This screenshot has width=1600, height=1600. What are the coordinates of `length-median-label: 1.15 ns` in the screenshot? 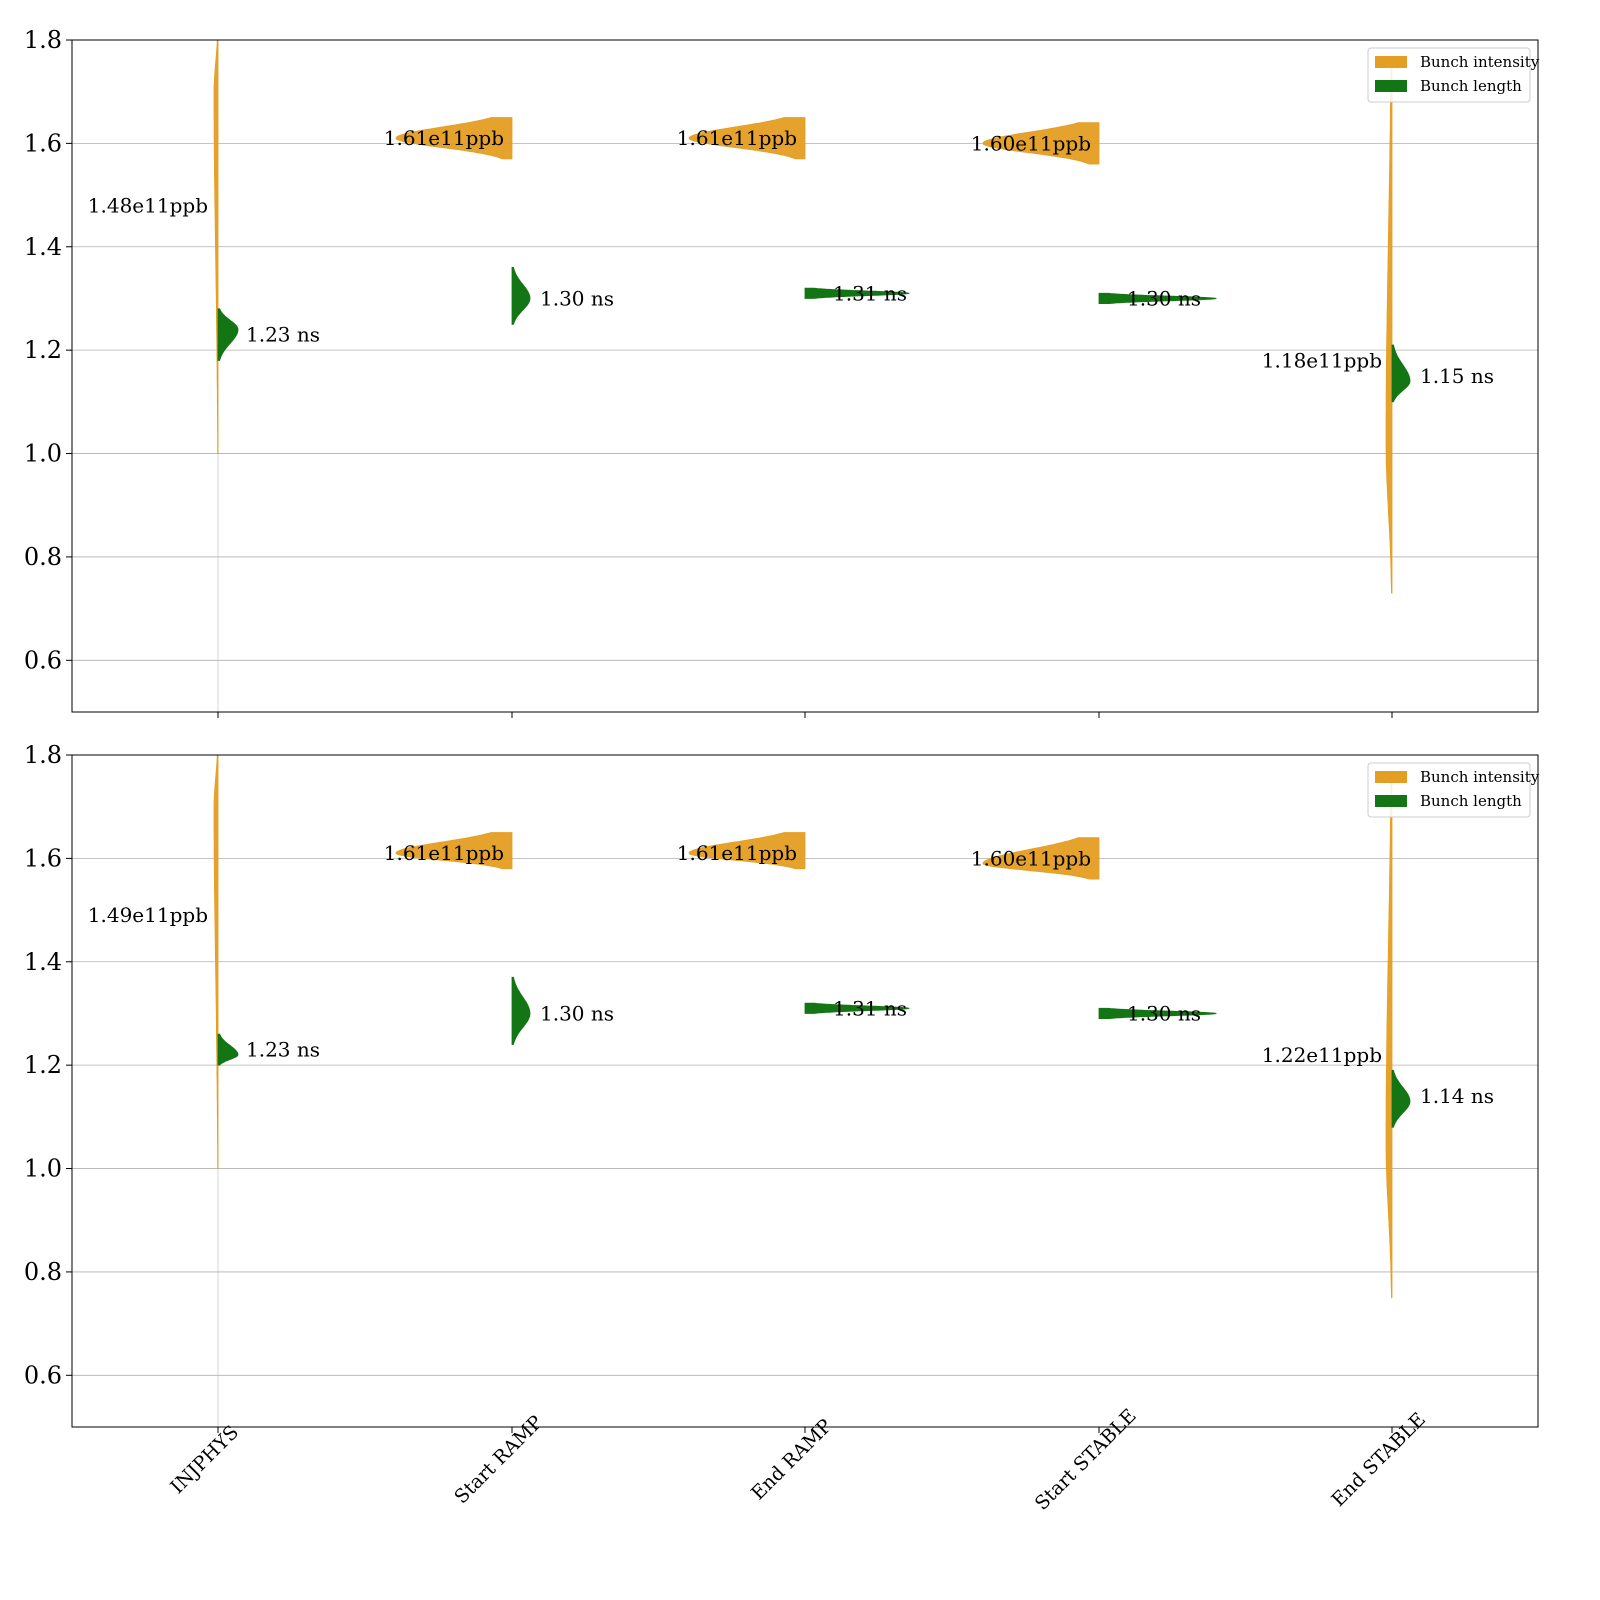 It's located at (1457, 376).